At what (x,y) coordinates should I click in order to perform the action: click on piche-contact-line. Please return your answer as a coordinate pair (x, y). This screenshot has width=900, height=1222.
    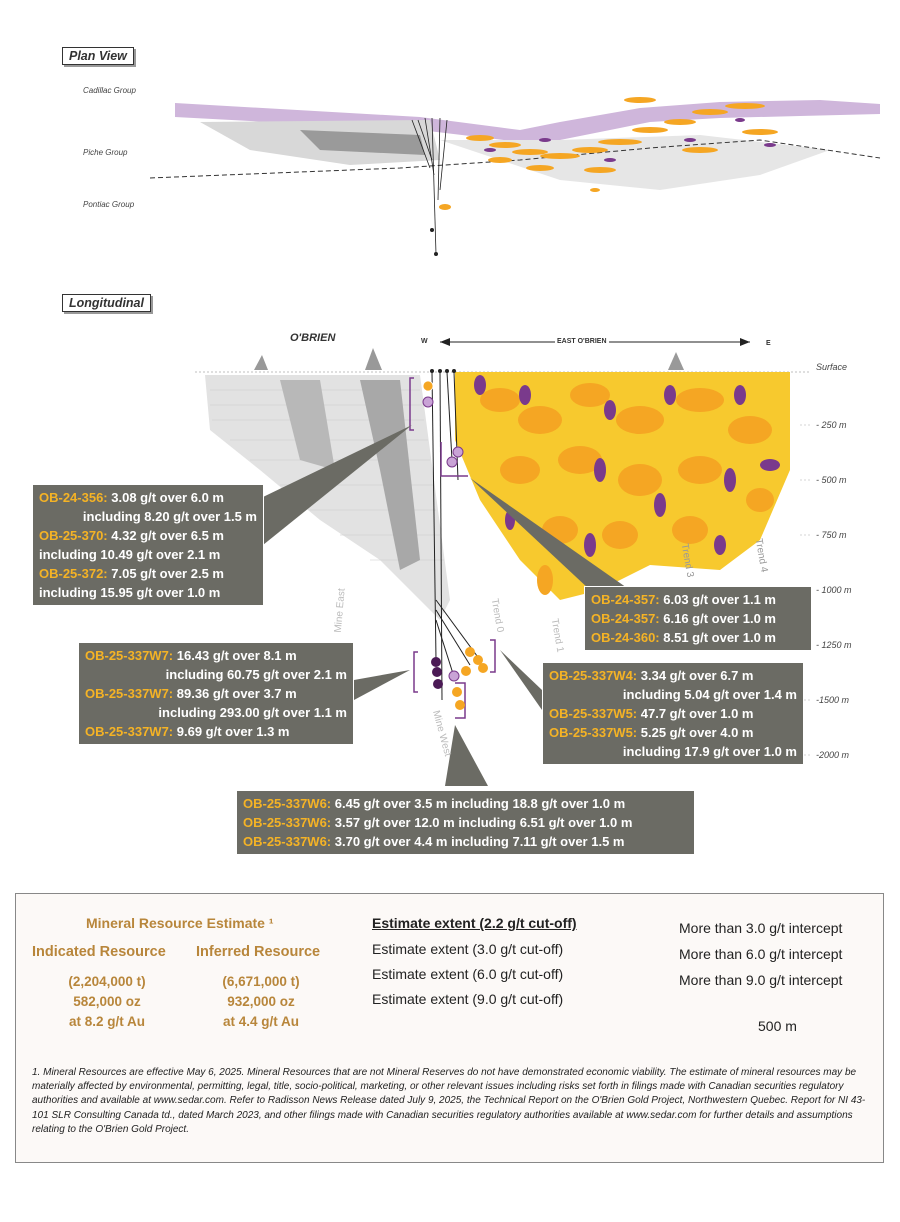
    Looking at the image, I should click on (515, 159).